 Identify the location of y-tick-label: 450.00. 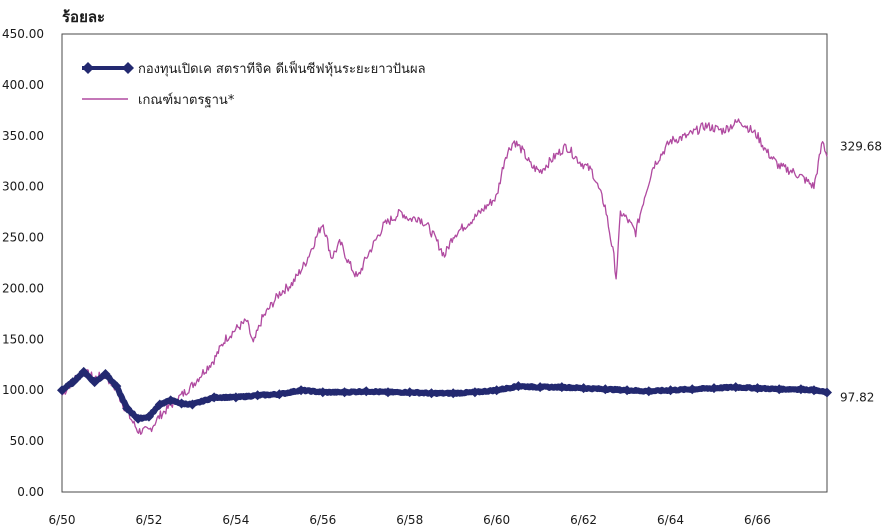
(23, 34).